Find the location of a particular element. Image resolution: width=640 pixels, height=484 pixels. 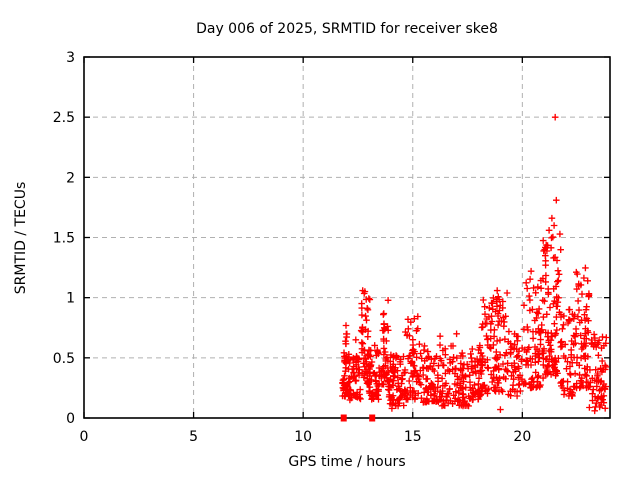

y-tick-label: 2.5 is located at coordinates (64, 118).